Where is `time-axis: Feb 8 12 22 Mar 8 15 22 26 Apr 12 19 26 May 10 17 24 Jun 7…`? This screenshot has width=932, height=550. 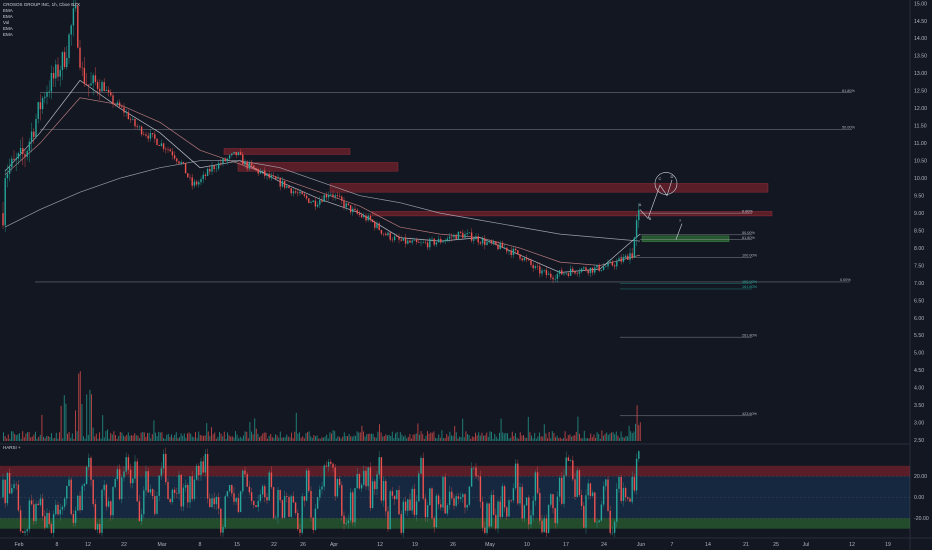
time-axis: Feb 8 12 22 Mar 8 15 22 26 Apr 12 19 26 May 10 17 24 Jun 7… is located at coordinates (453, 545).